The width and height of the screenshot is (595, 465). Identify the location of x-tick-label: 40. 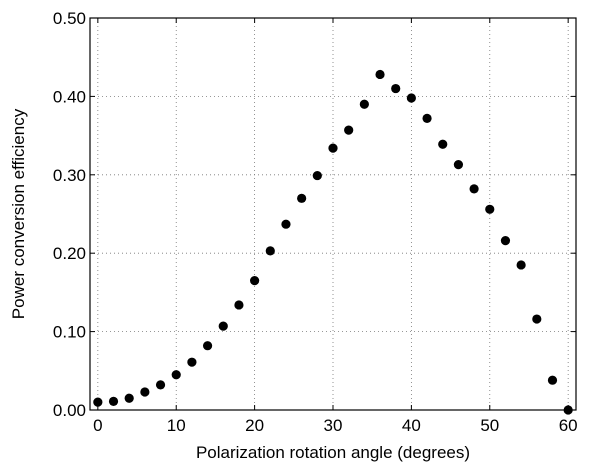
(411, 425).